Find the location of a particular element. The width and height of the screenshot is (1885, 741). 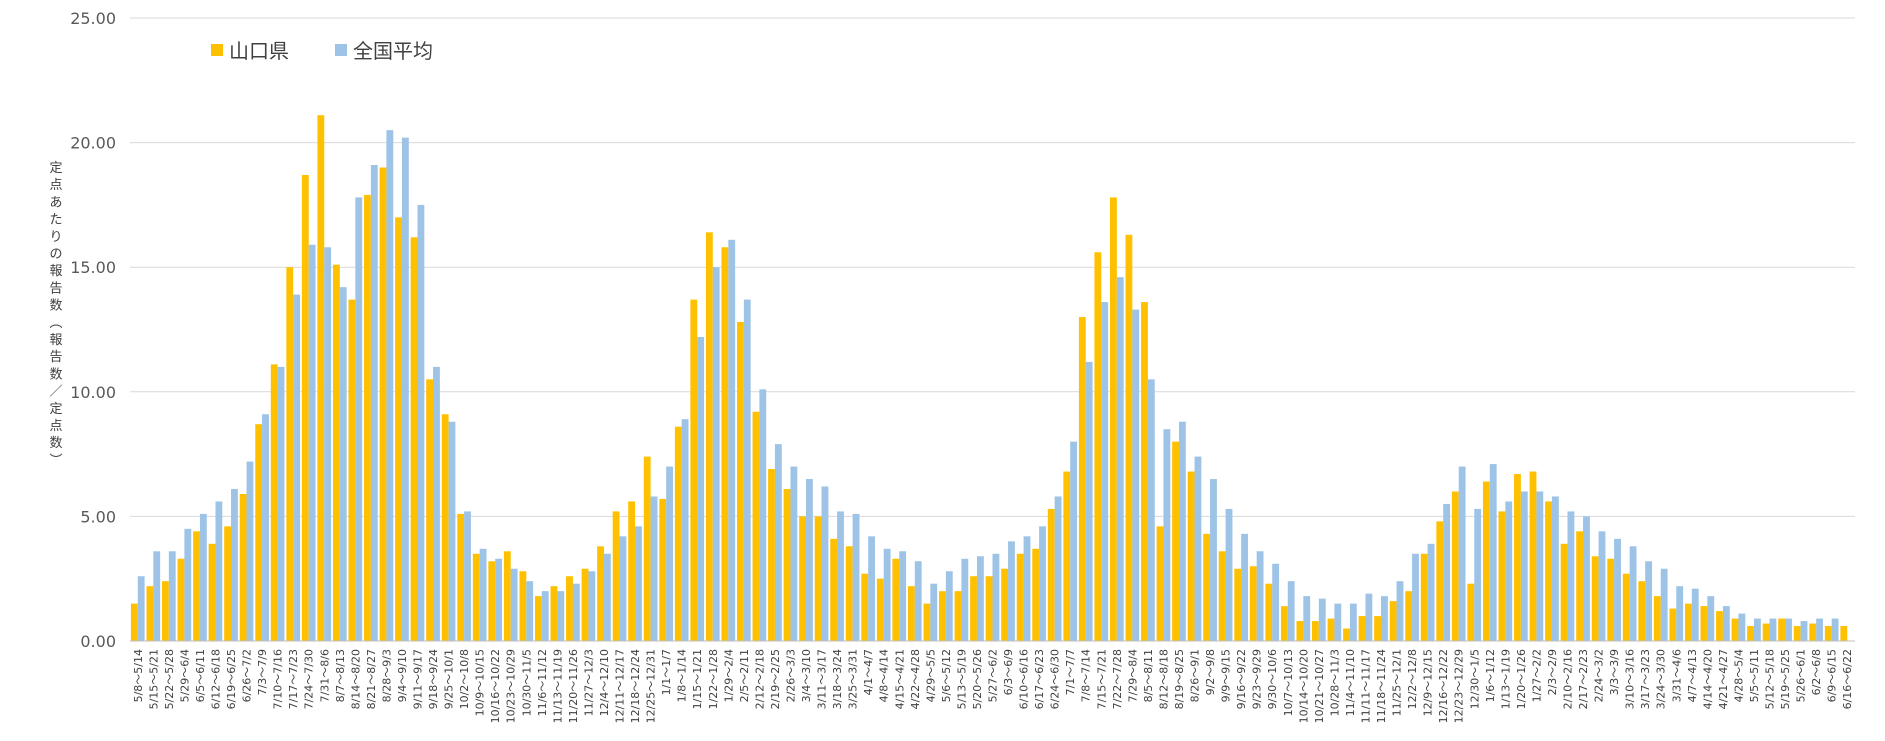

x-tick-label: 12/11～12/17 is located at coordinates (620, 686).